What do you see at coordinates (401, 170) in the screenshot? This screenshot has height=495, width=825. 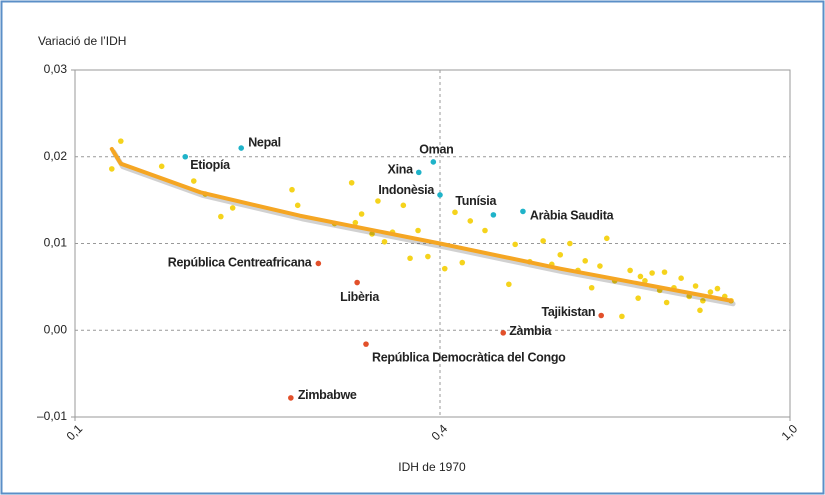 I see `point-label: Xina` at bounding box center [401, 170].